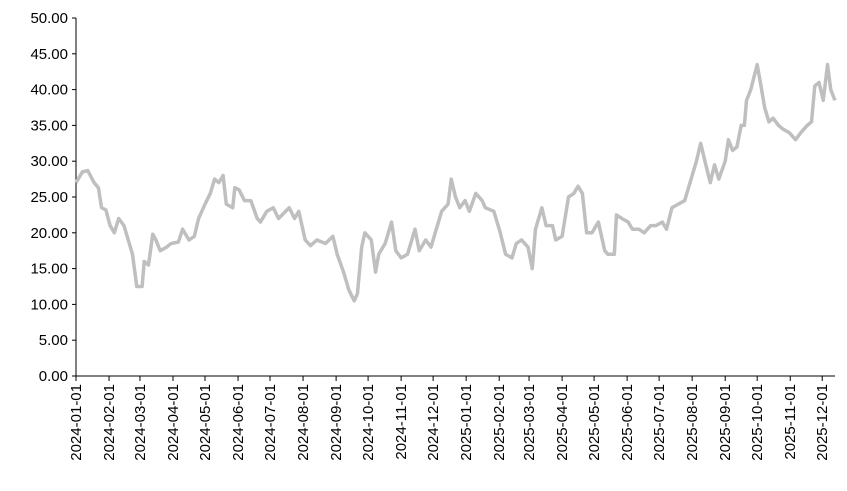 Image resolution: width=847 pixels, height=491 pixels. I want to click on y-tick-label: 50.00, so click(49, 18).